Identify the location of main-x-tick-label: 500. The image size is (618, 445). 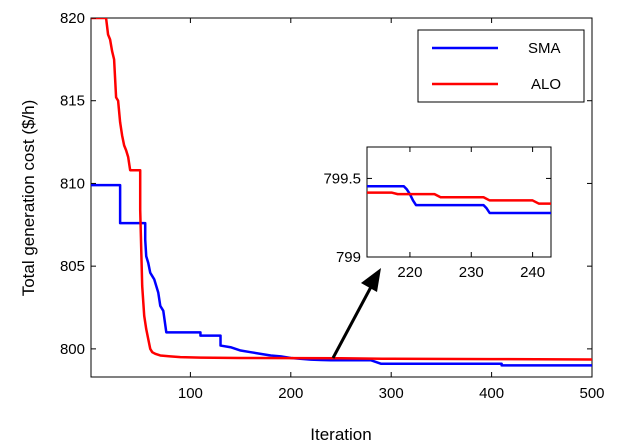
(591, 393).